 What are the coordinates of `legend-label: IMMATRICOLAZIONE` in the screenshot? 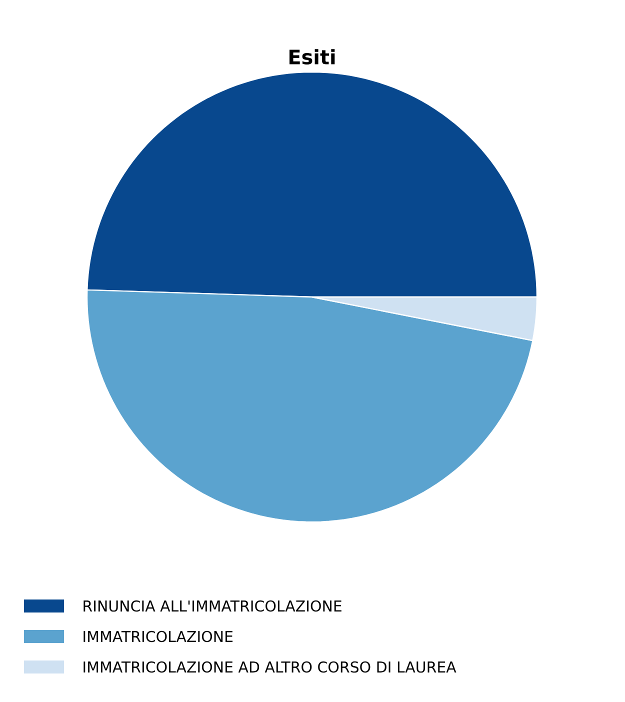 It's located at (158, 636).